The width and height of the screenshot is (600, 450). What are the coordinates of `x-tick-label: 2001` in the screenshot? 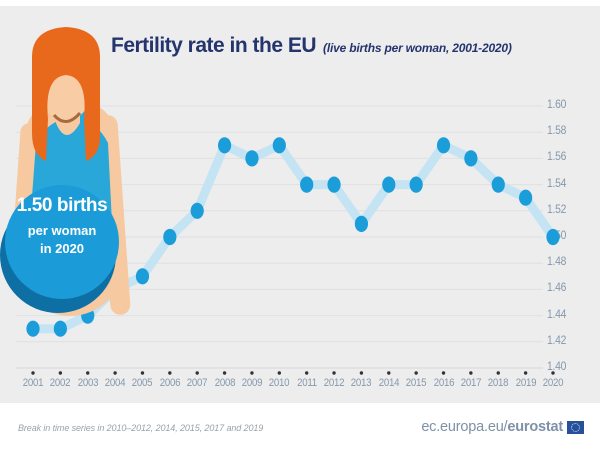 It's located at (33, 383).